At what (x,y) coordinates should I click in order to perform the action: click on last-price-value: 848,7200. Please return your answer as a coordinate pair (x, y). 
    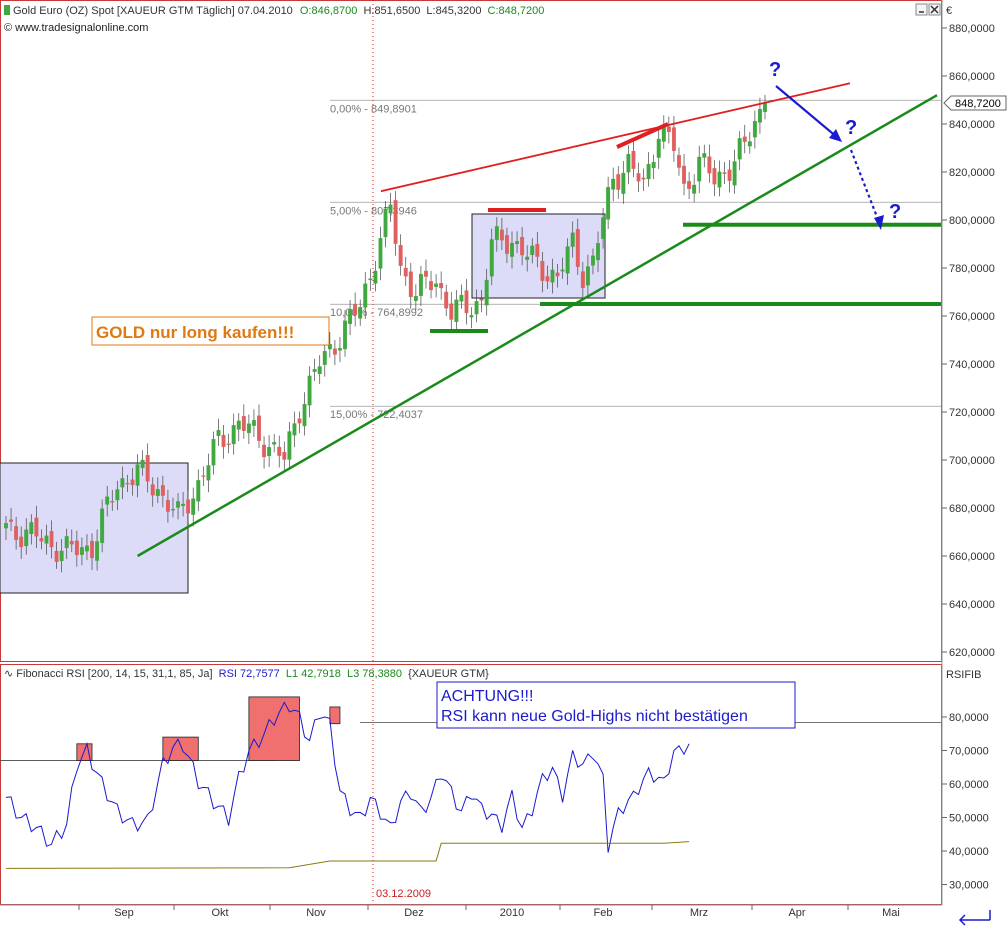
    Looking at the image, I should click on (978, 104).